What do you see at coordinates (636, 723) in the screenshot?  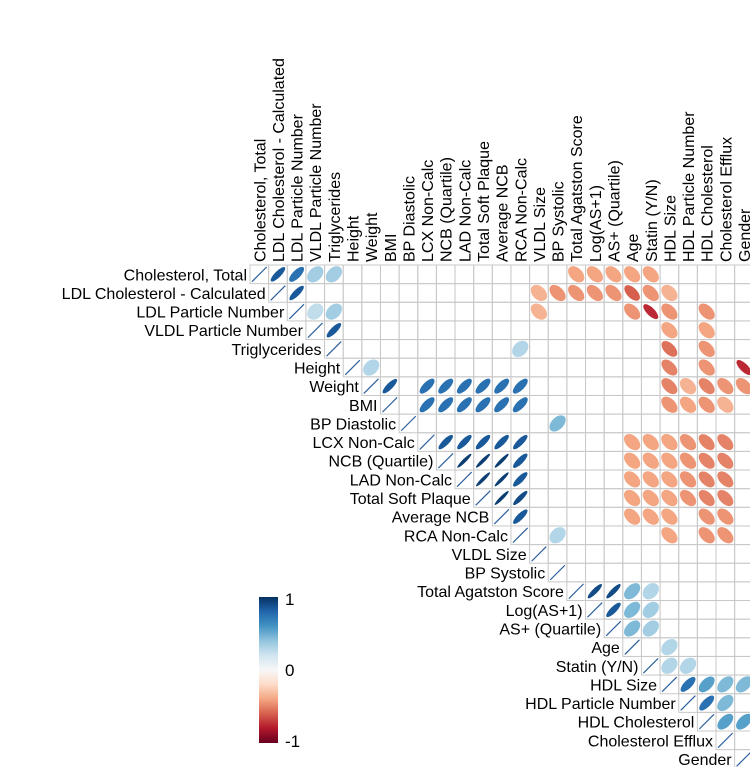 I see `row-label: HDL Cholesterol` at bounding box center [636, 723].